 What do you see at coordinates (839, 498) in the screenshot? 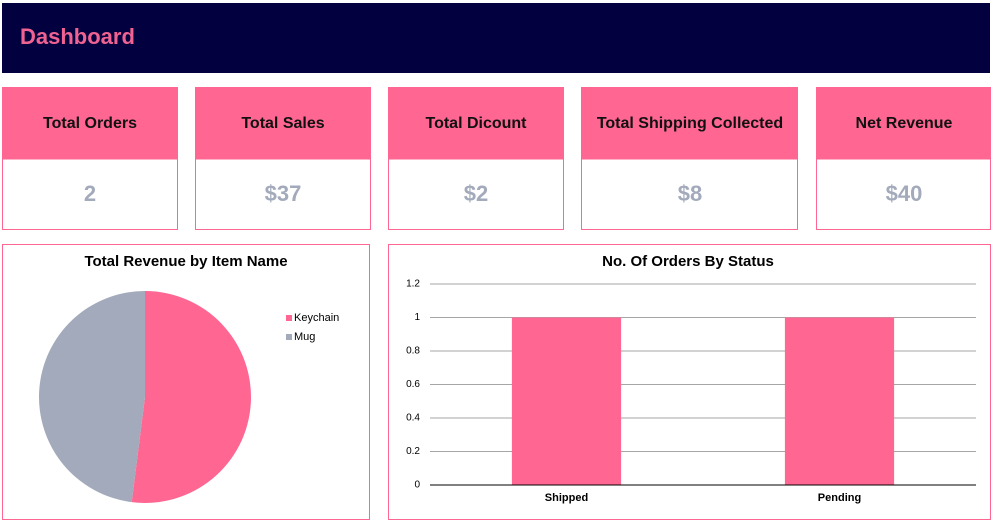
I see `x-tick-label: Pending` at bounding box center [839, 498].